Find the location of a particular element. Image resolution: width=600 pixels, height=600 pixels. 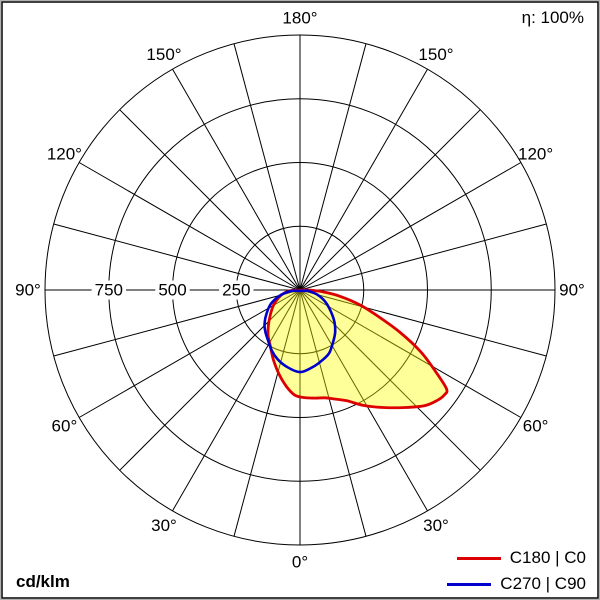

radial-tick-label-500: 500 is located at coordinates (172, 290).